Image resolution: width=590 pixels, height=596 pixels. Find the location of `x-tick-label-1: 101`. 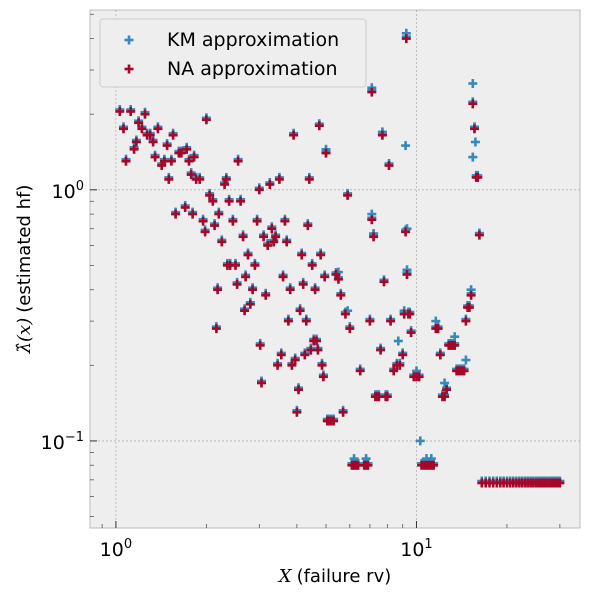

x-tick-label-1: 101 is located at coordinates (416, 549).